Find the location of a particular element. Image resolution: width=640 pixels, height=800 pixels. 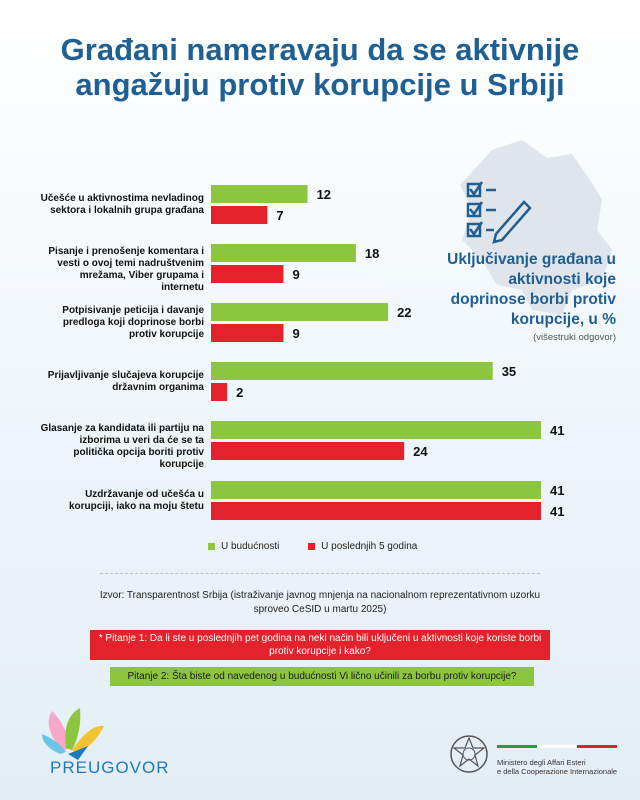

legend-label-future: U budućnosti is located at coordinates (250, 546).